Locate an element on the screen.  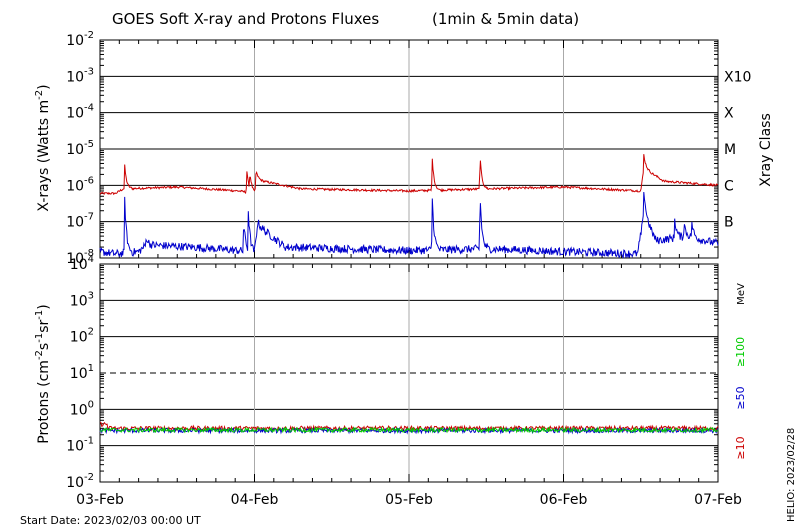
proton-y-tick-label: 10¹ is located at coordinates (82, 372).